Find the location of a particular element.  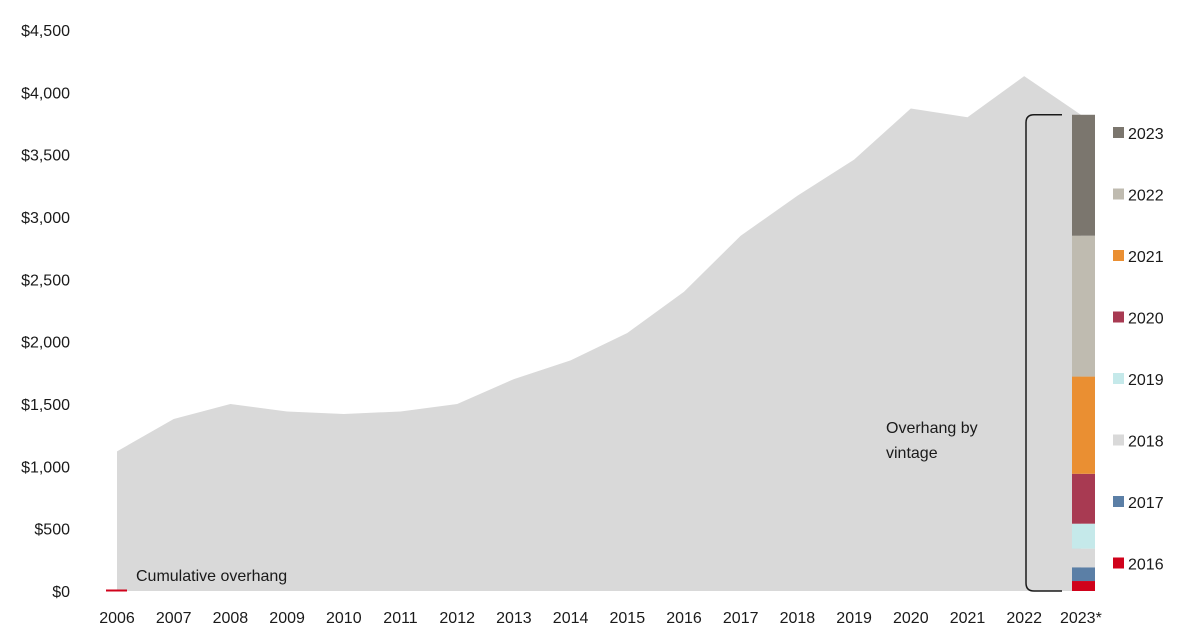

x-tick-label: 2007 is located at coordinates (174, 618).